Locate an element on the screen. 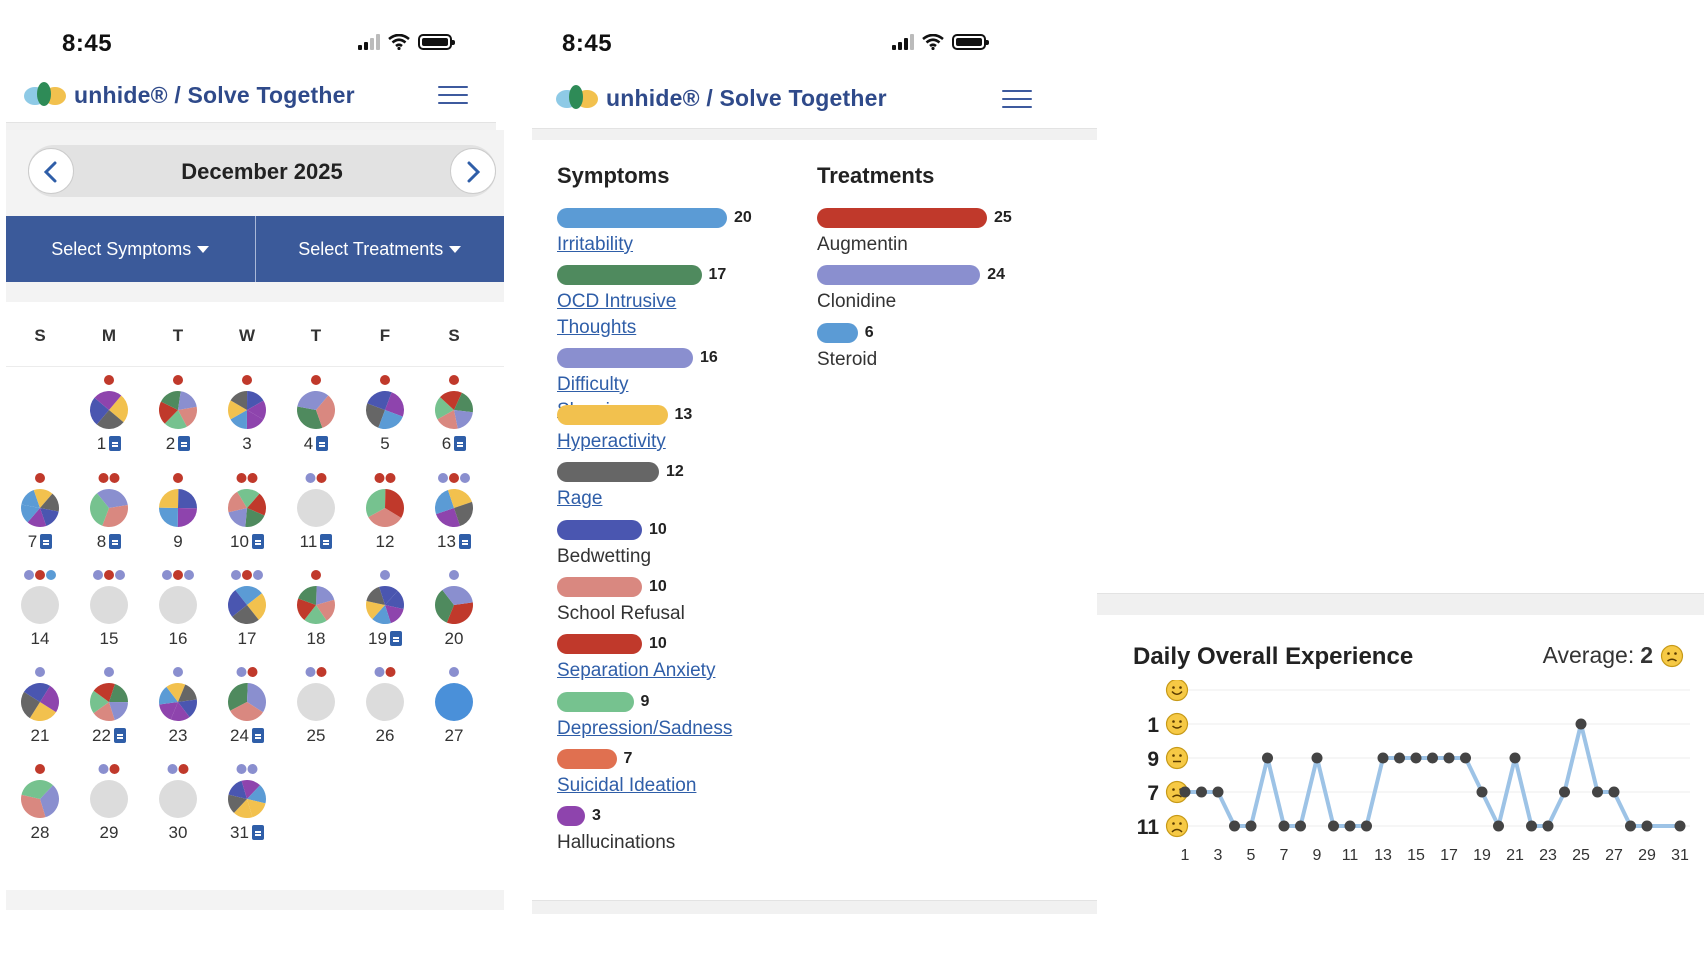 This screenshot has width=1704, height=962. item-label: Bedwetting is located at coordinates (604, 556).